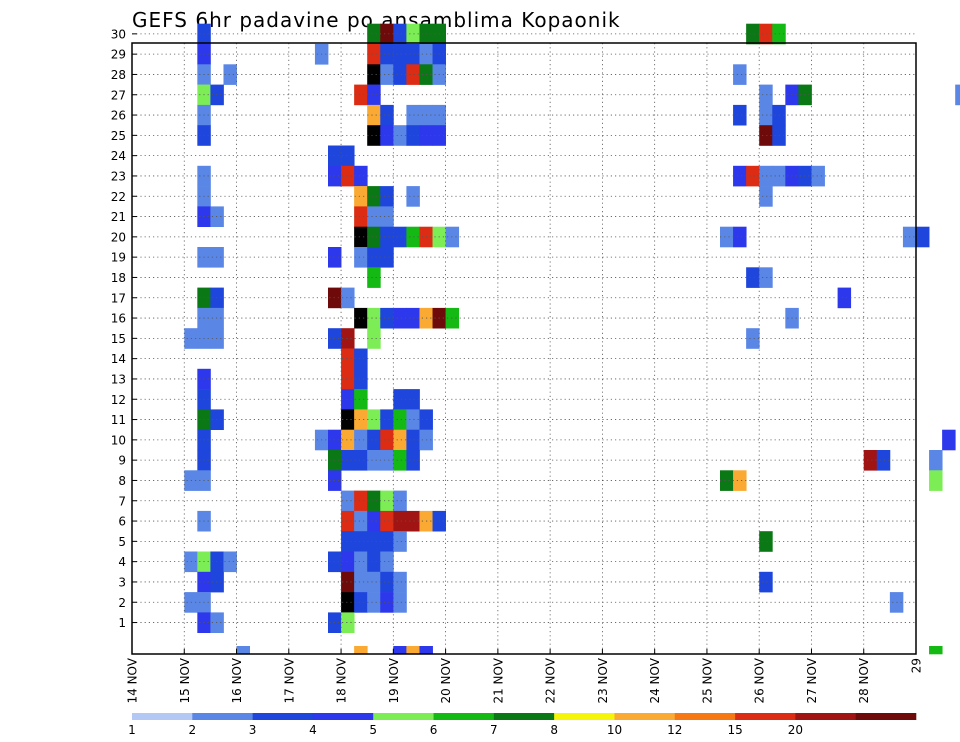  I want to click on legend-label: 4, so click(313, 730).